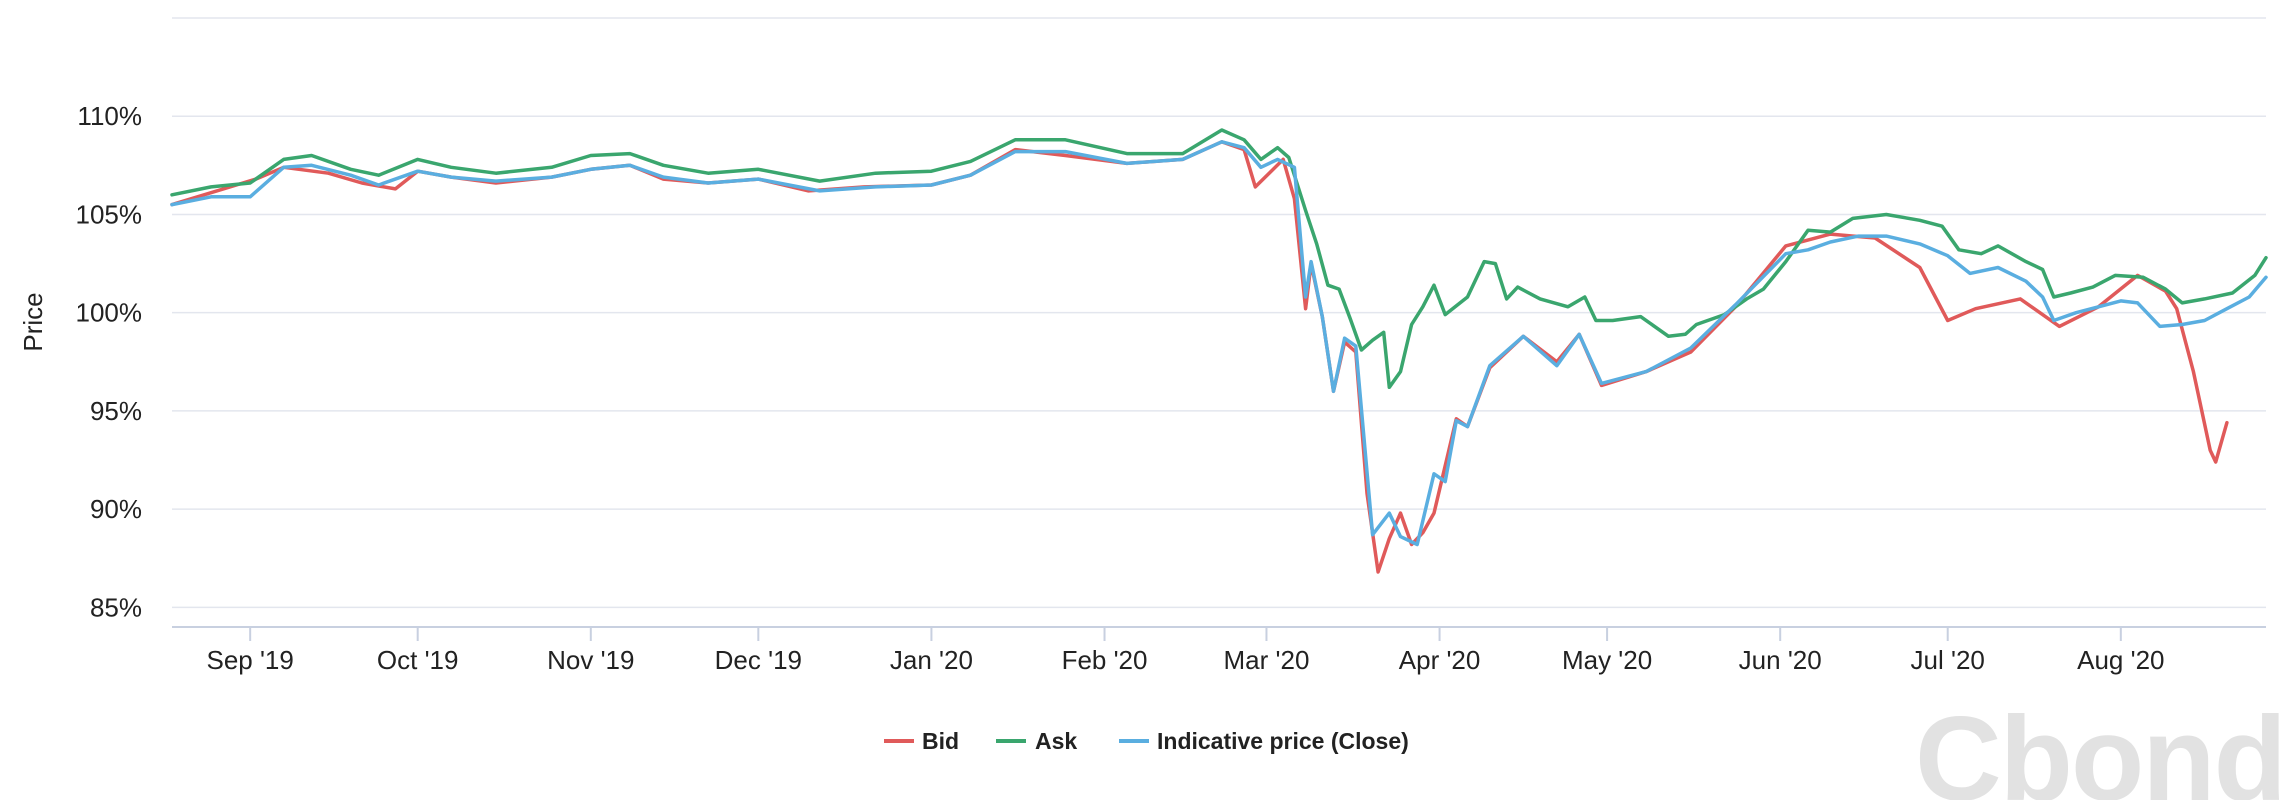 The height and width of the screenshot is (800, 2284). I want to click on legend-item-bid: Bid, so click(921, 741).